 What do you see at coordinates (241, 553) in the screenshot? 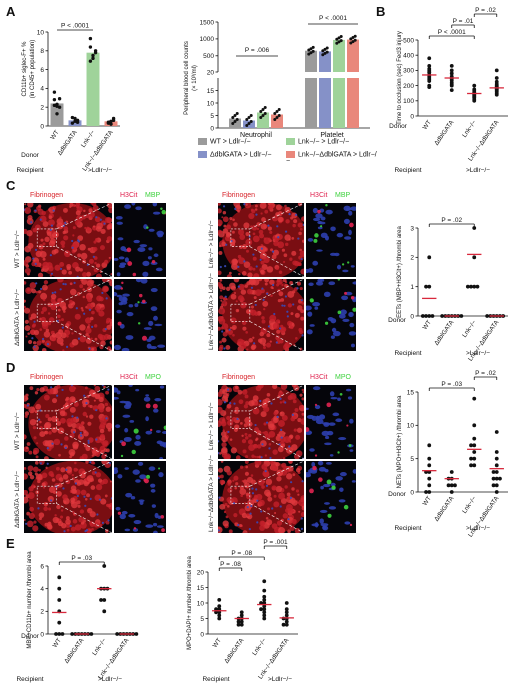
I see `p-value-label: P = .08` at bounding box center [241, 553].